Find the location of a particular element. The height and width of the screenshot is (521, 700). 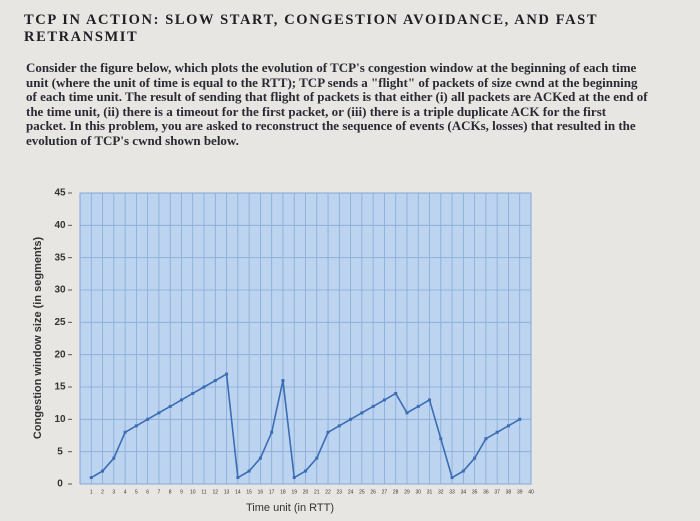

y-tick-label: 40 is located at coordinates (60, 225).